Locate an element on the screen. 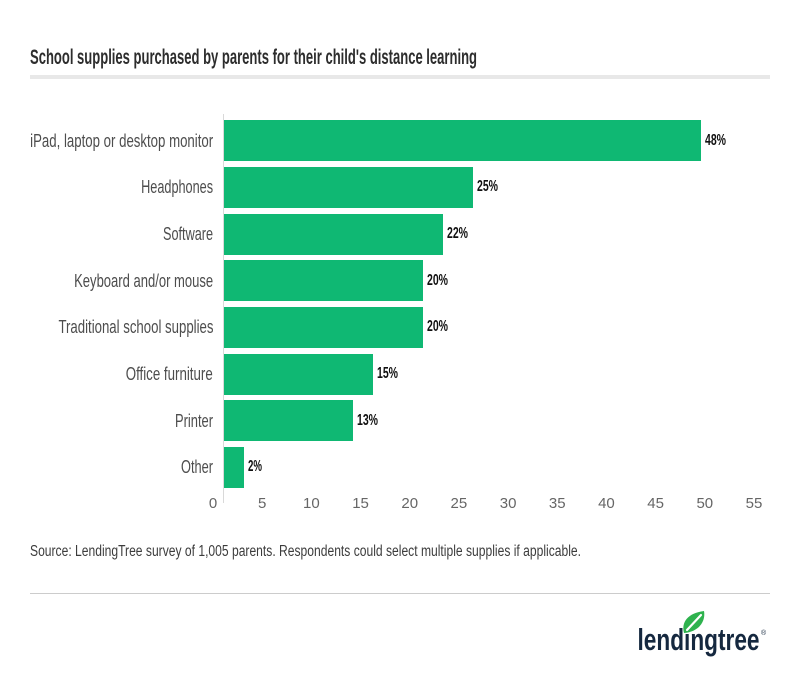 This screenshot has width=800, height=676. value-label: 13% is located at coordinates (367, 420).